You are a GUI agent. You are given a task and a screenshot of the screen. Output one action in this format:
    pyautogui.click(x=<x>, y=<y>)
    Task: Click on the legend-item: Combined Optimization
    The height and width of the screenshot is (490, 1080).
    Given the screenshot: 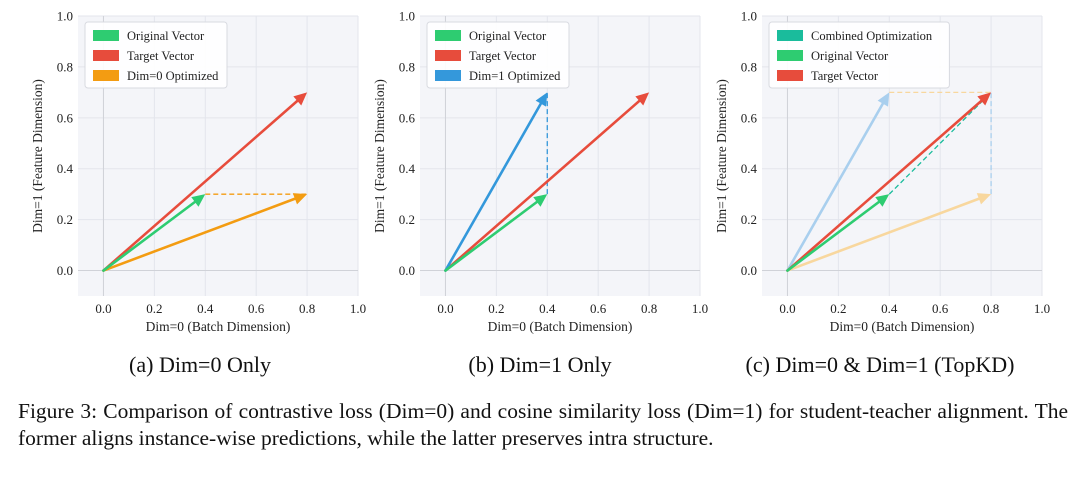 What is the action you would take?
    pyautogui.click(x=855, y=36)
    